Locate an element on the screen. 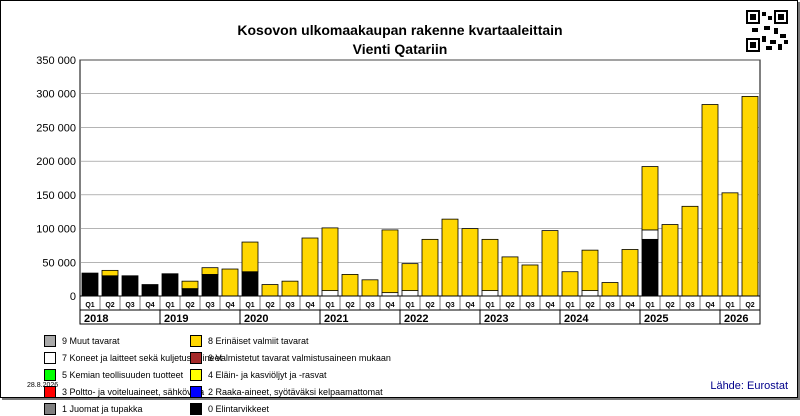 The height and width of the screenshot is (416, 800). legend-item: 9 Muut tavarat is located at coordinates (82, 341).